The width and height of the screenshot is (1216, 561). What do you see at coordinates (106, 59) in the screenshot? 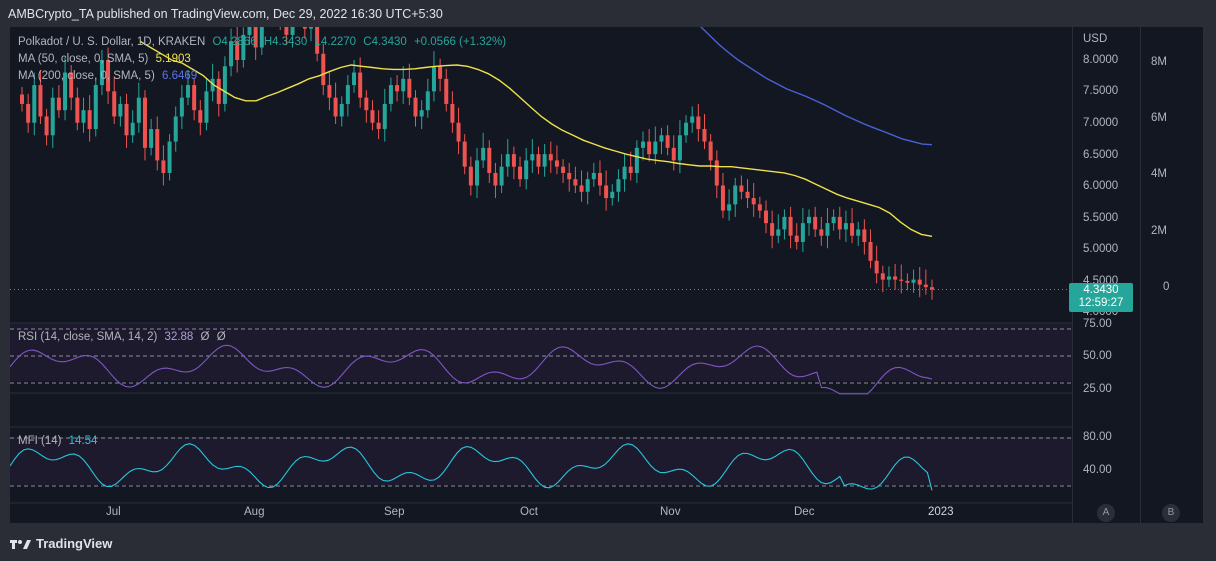
I see `ma50-legend: MA (50, close, 0, SMA, 5) 5.1903` at bounding box center [106, 59].